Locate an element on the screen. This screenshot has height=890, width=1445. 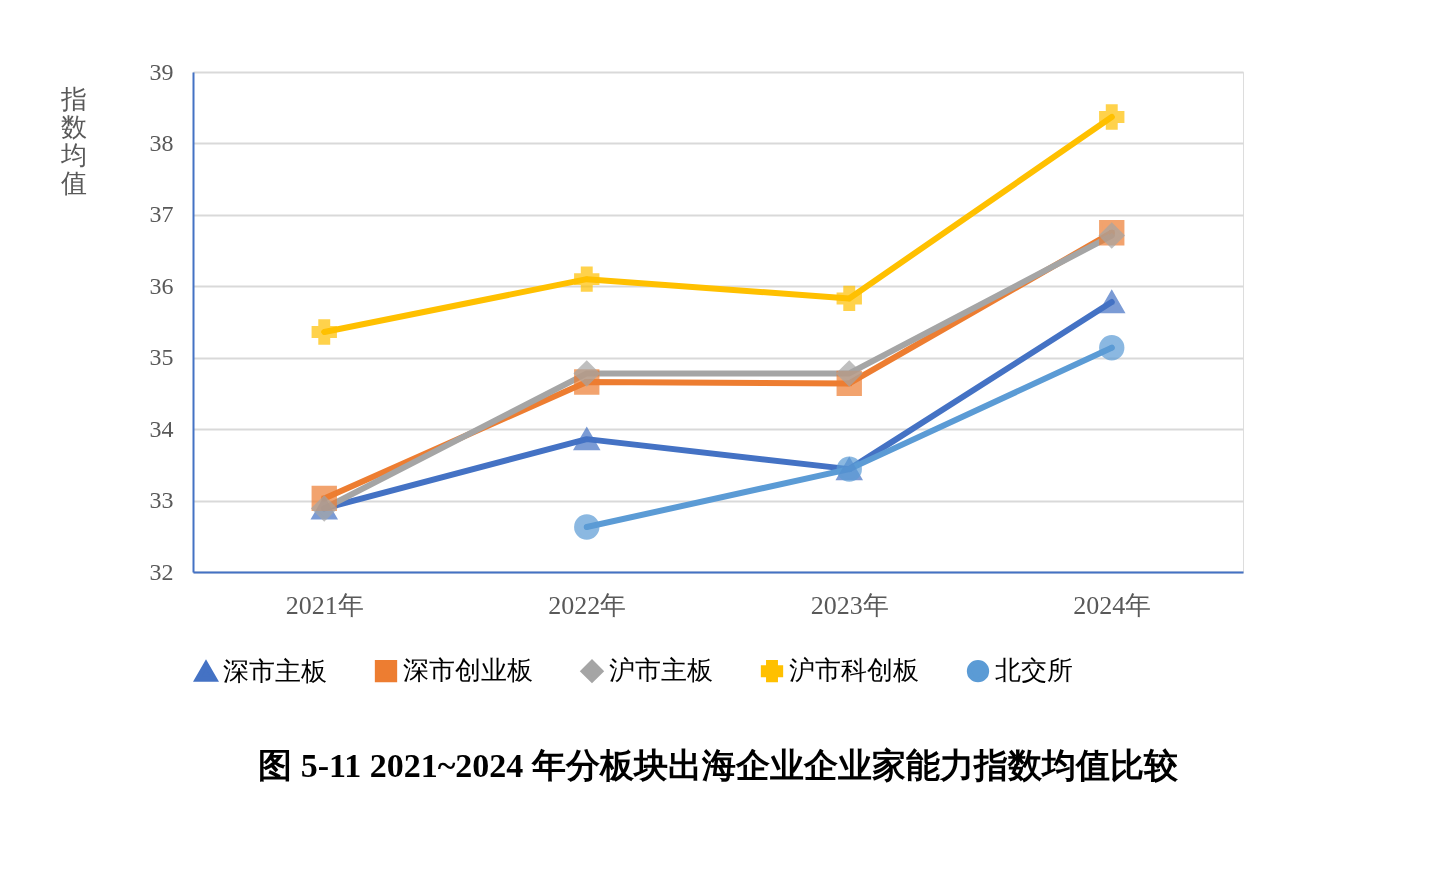
y-tick-label: 32 is located at coordinates (161, 571).